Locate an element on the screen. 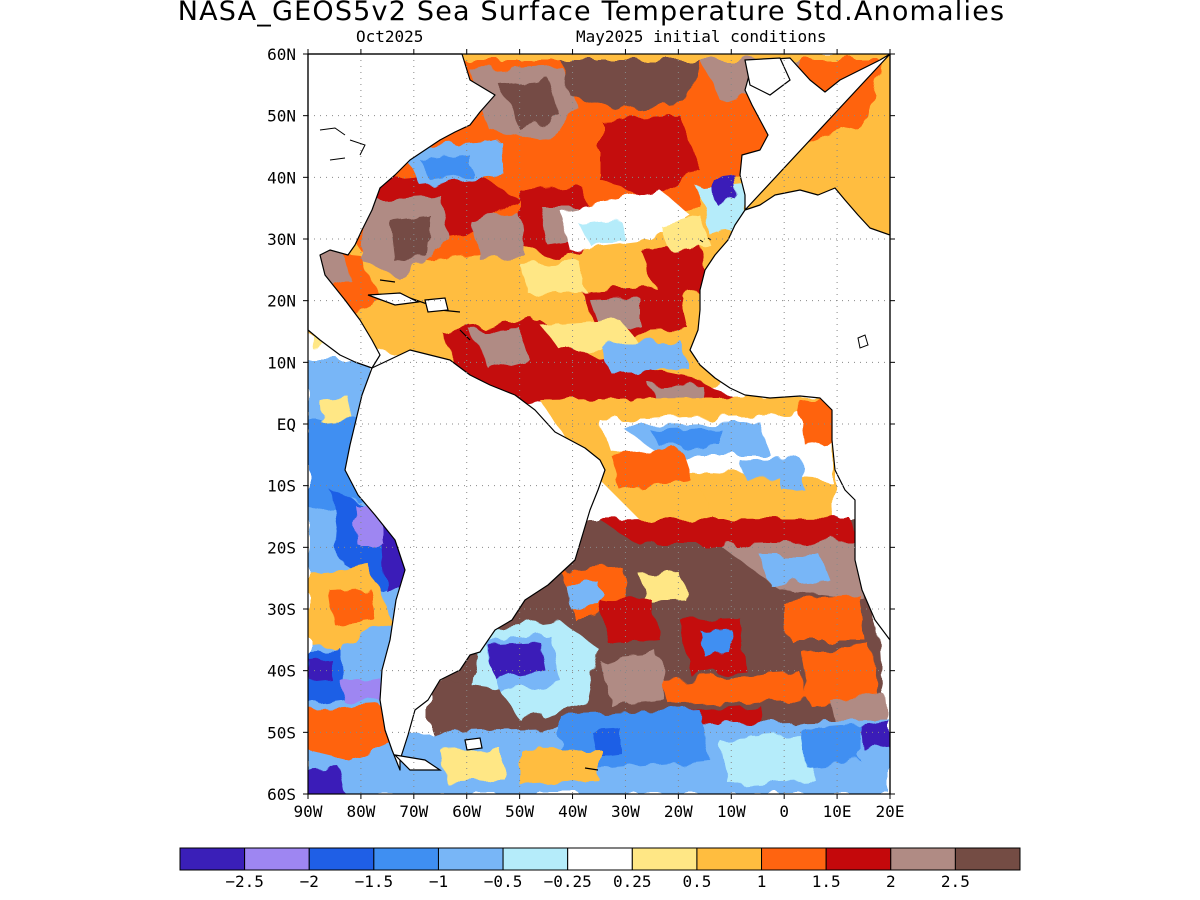  lat-tick-label: 30S is located at coordinates (281, 609).